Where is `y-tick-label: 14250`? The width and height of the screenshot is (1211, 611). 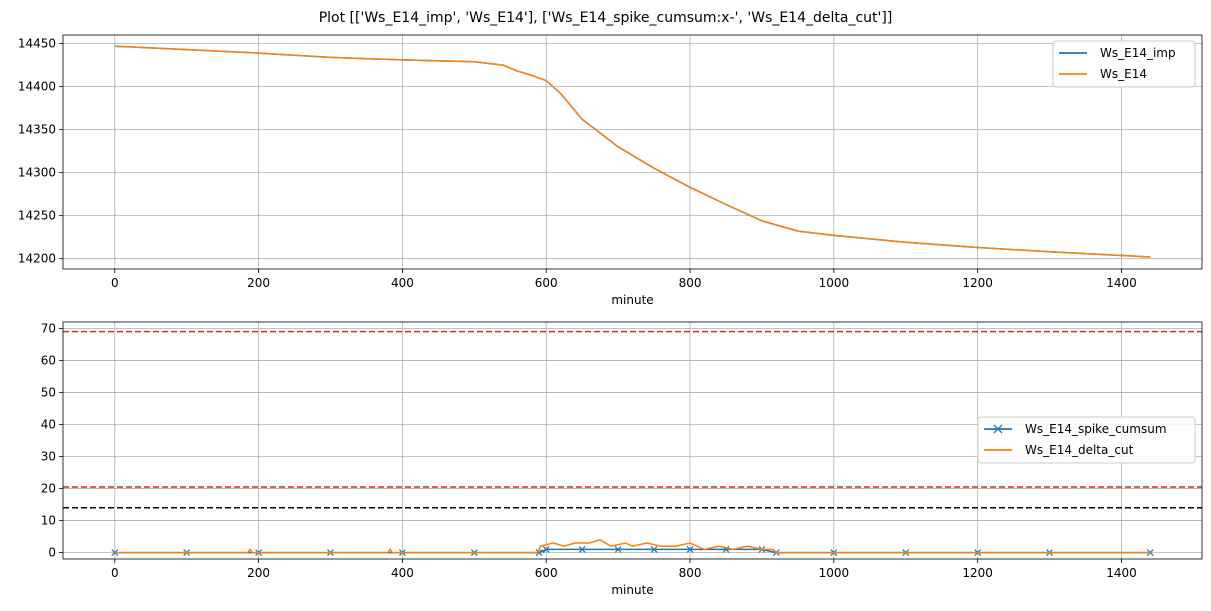
y-tick-label: 14250 is located at coordinates (37, 216).